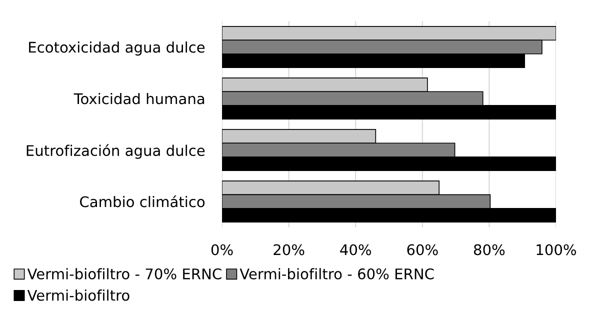 This screenshot has width=605, height=327. What do you see at coordinates (337, 274) in the screenshot?
I see `legend-label: Vermi-biofiltro - 60% ERNC` at bounding box center [337, 274].